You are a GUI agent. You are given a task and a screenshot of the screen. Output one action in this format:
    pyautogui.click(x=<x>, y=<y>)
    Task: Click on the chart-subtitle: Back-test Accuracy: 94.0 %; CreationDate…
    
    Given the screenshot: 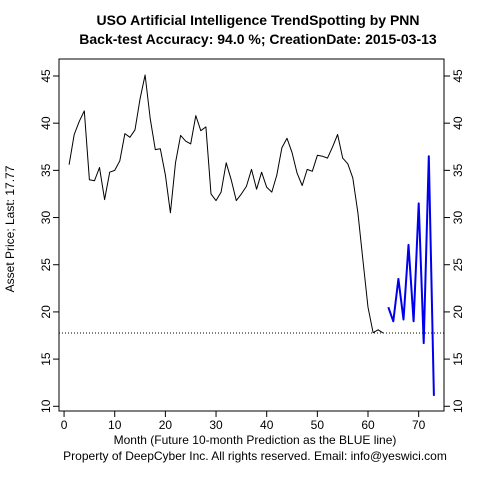 What is the action you would take?
    pyautogui.click(x=258, y=39)
    